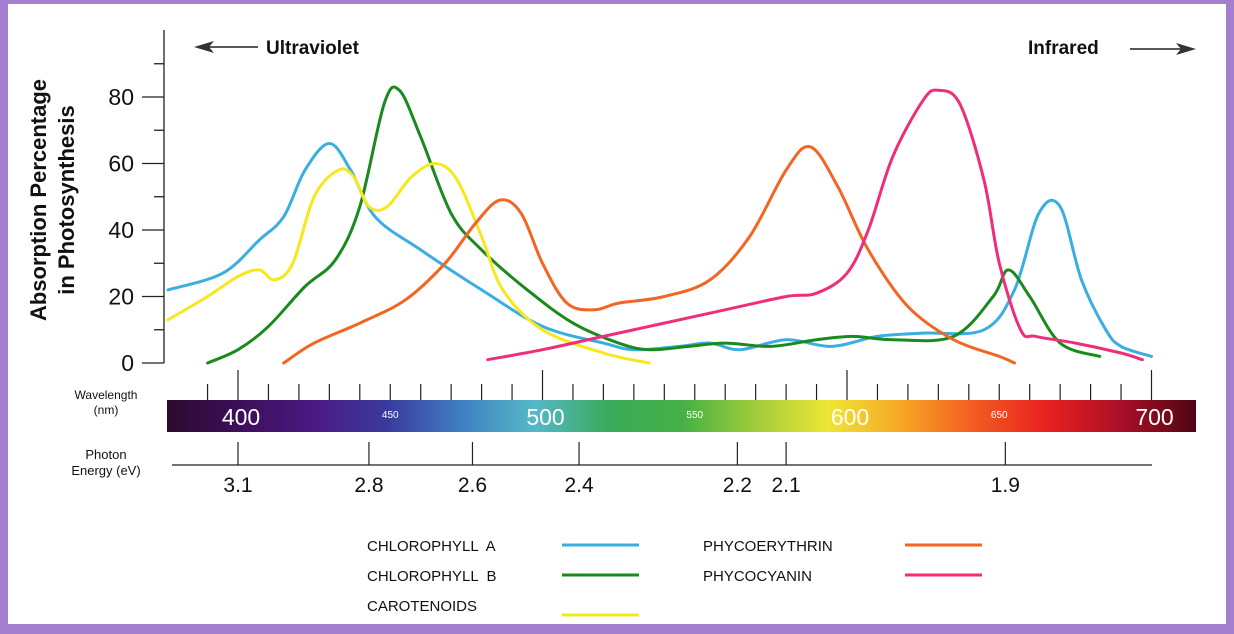  Describe the element at coordinates (545, 417) in the screenshot. I see `band-label-500: 500` at that location.